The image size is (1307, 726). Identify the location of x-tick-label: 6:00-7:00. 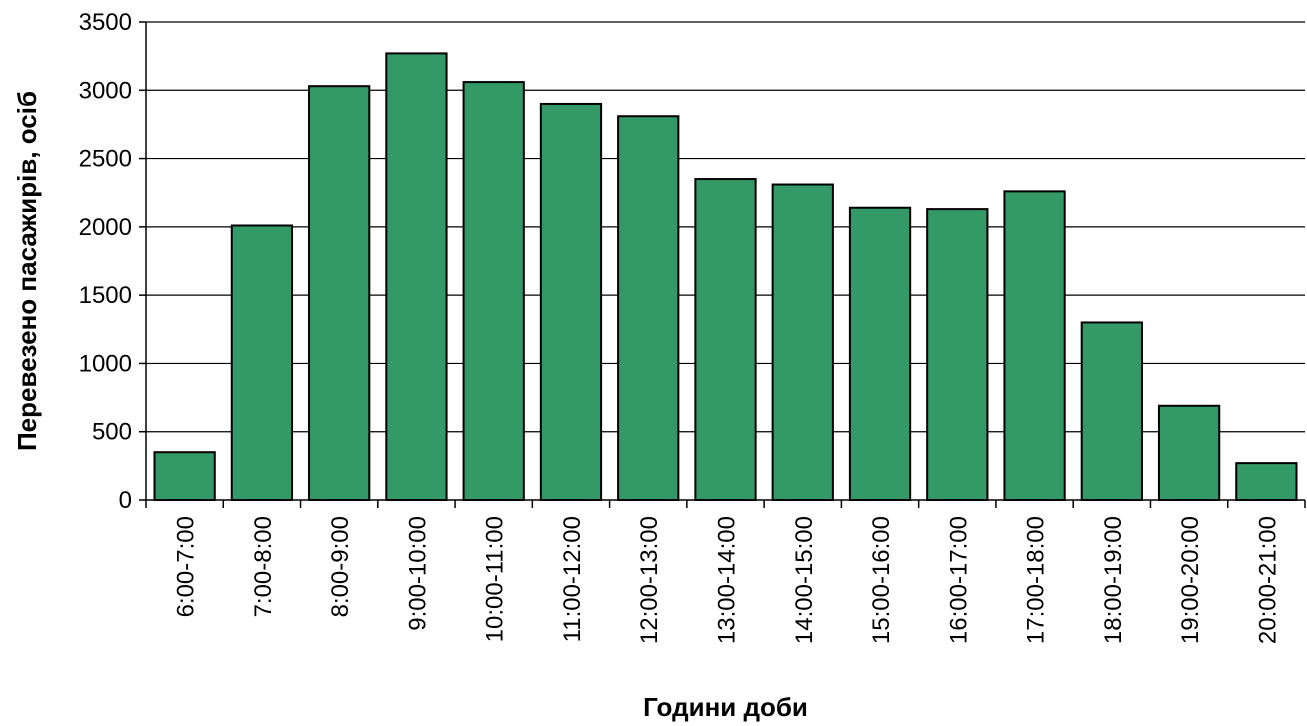
(186, 566).